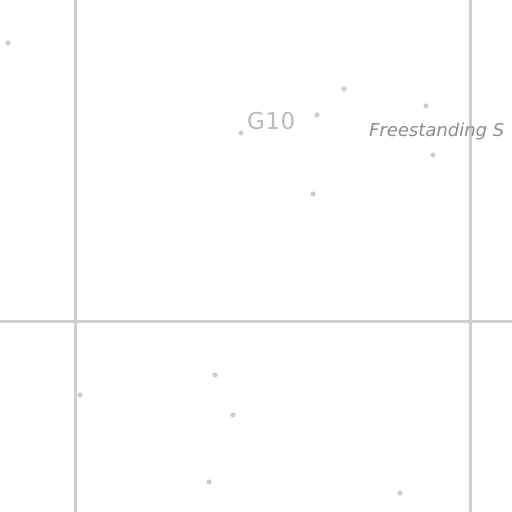  What do you see at coordinates (271, 122) in the screenshot?
I see `block-code-label: G10` at bounding box center [271, 122].